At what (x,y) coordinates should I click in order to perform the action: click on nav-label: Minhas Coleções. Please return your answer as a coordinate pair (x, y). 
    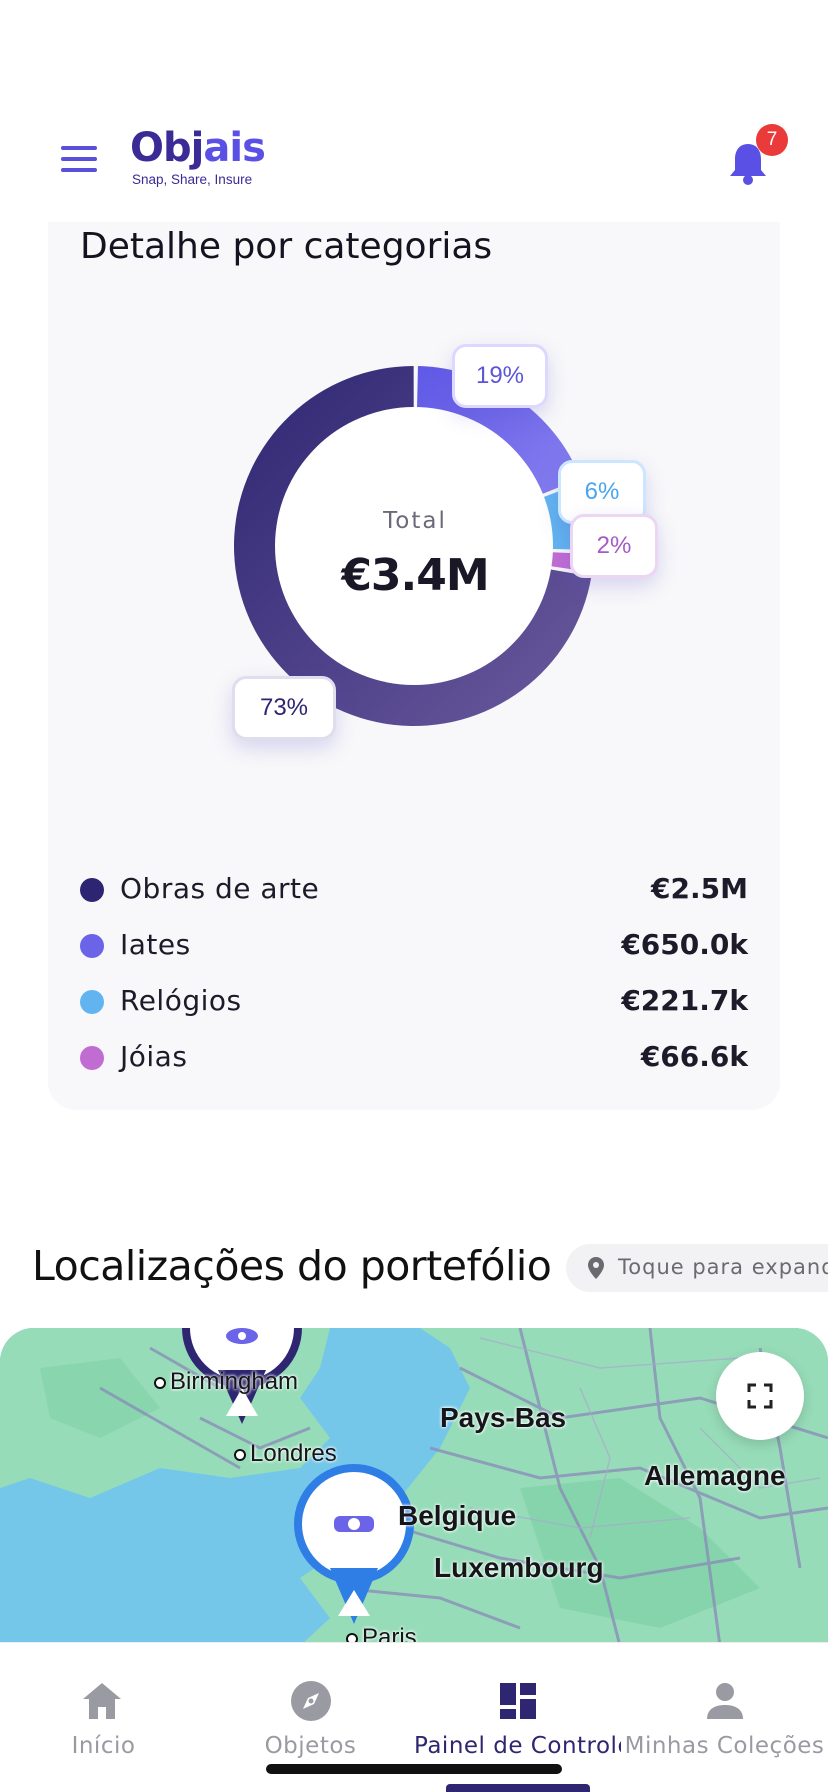
    Looking at the image, I should click on (724, 1746).